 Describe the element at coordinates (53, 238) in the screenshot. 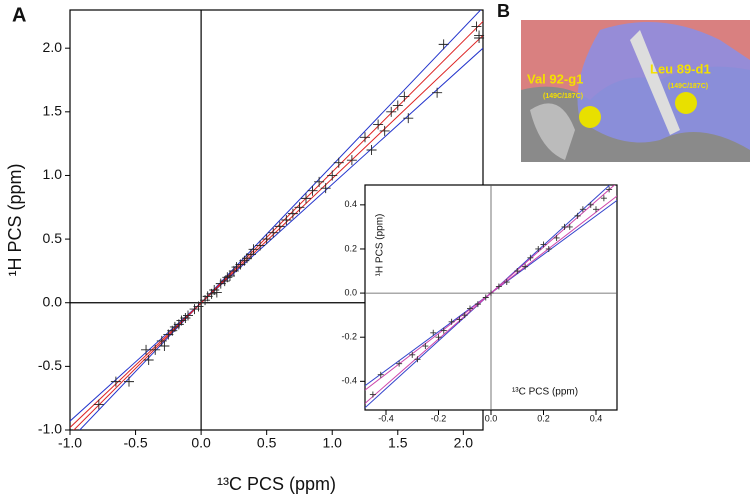

I see `y-tick-label: 0.5` at that location.